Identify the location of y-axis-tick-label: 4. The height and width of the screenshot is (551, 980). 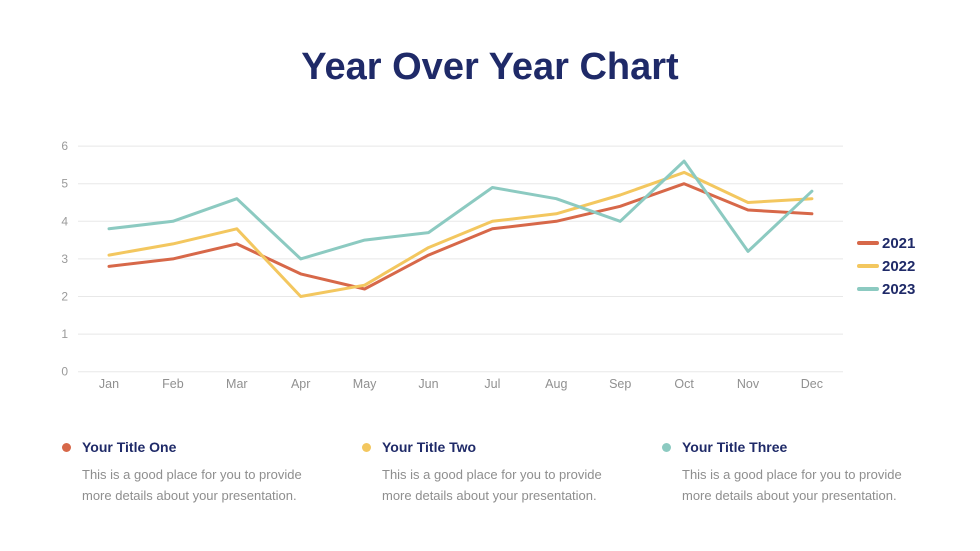
(64, 221).